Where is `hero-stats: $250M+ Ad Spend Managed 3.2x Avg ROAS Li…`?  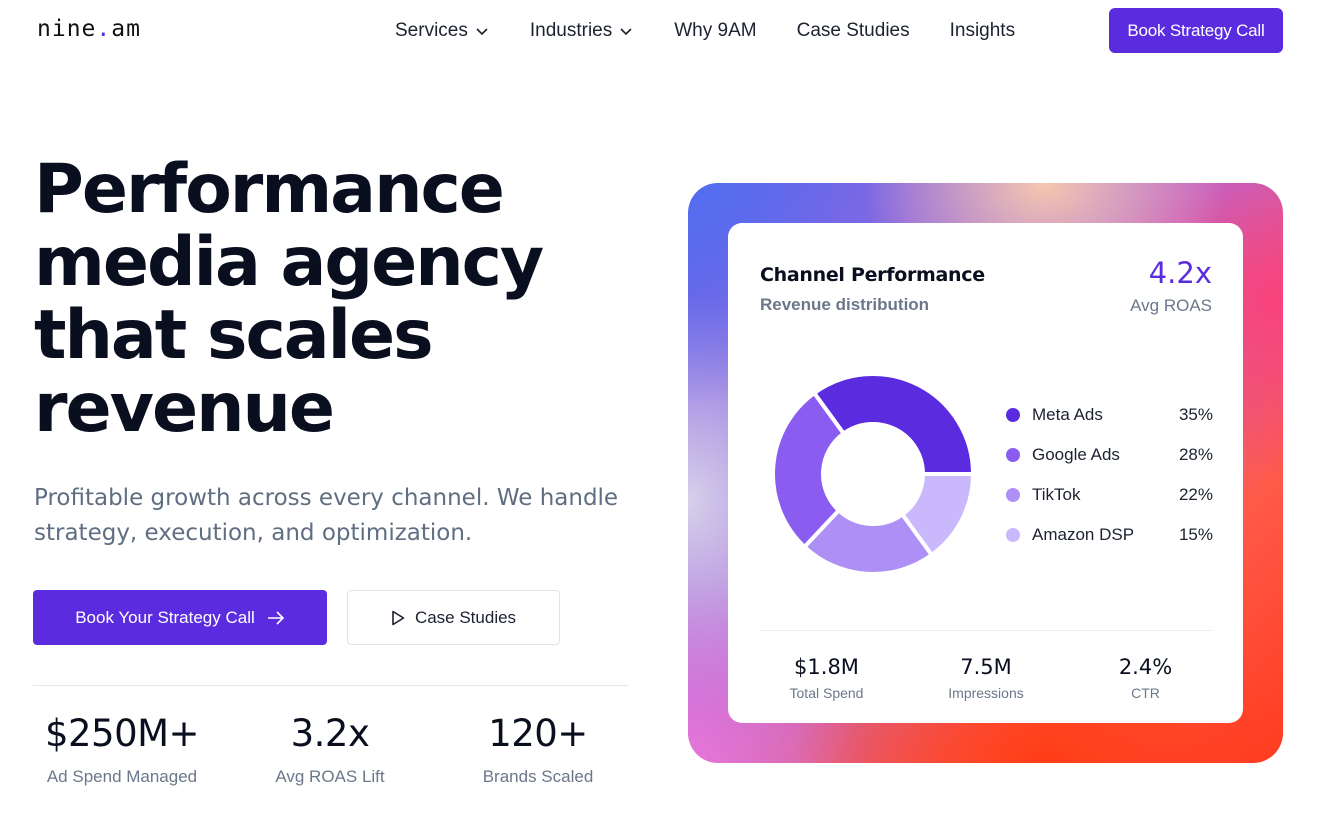 hero-stats: $250M+ Ad Spend Managed 3.2x Avg ROAS Li… is located at coordinates (333, 749).